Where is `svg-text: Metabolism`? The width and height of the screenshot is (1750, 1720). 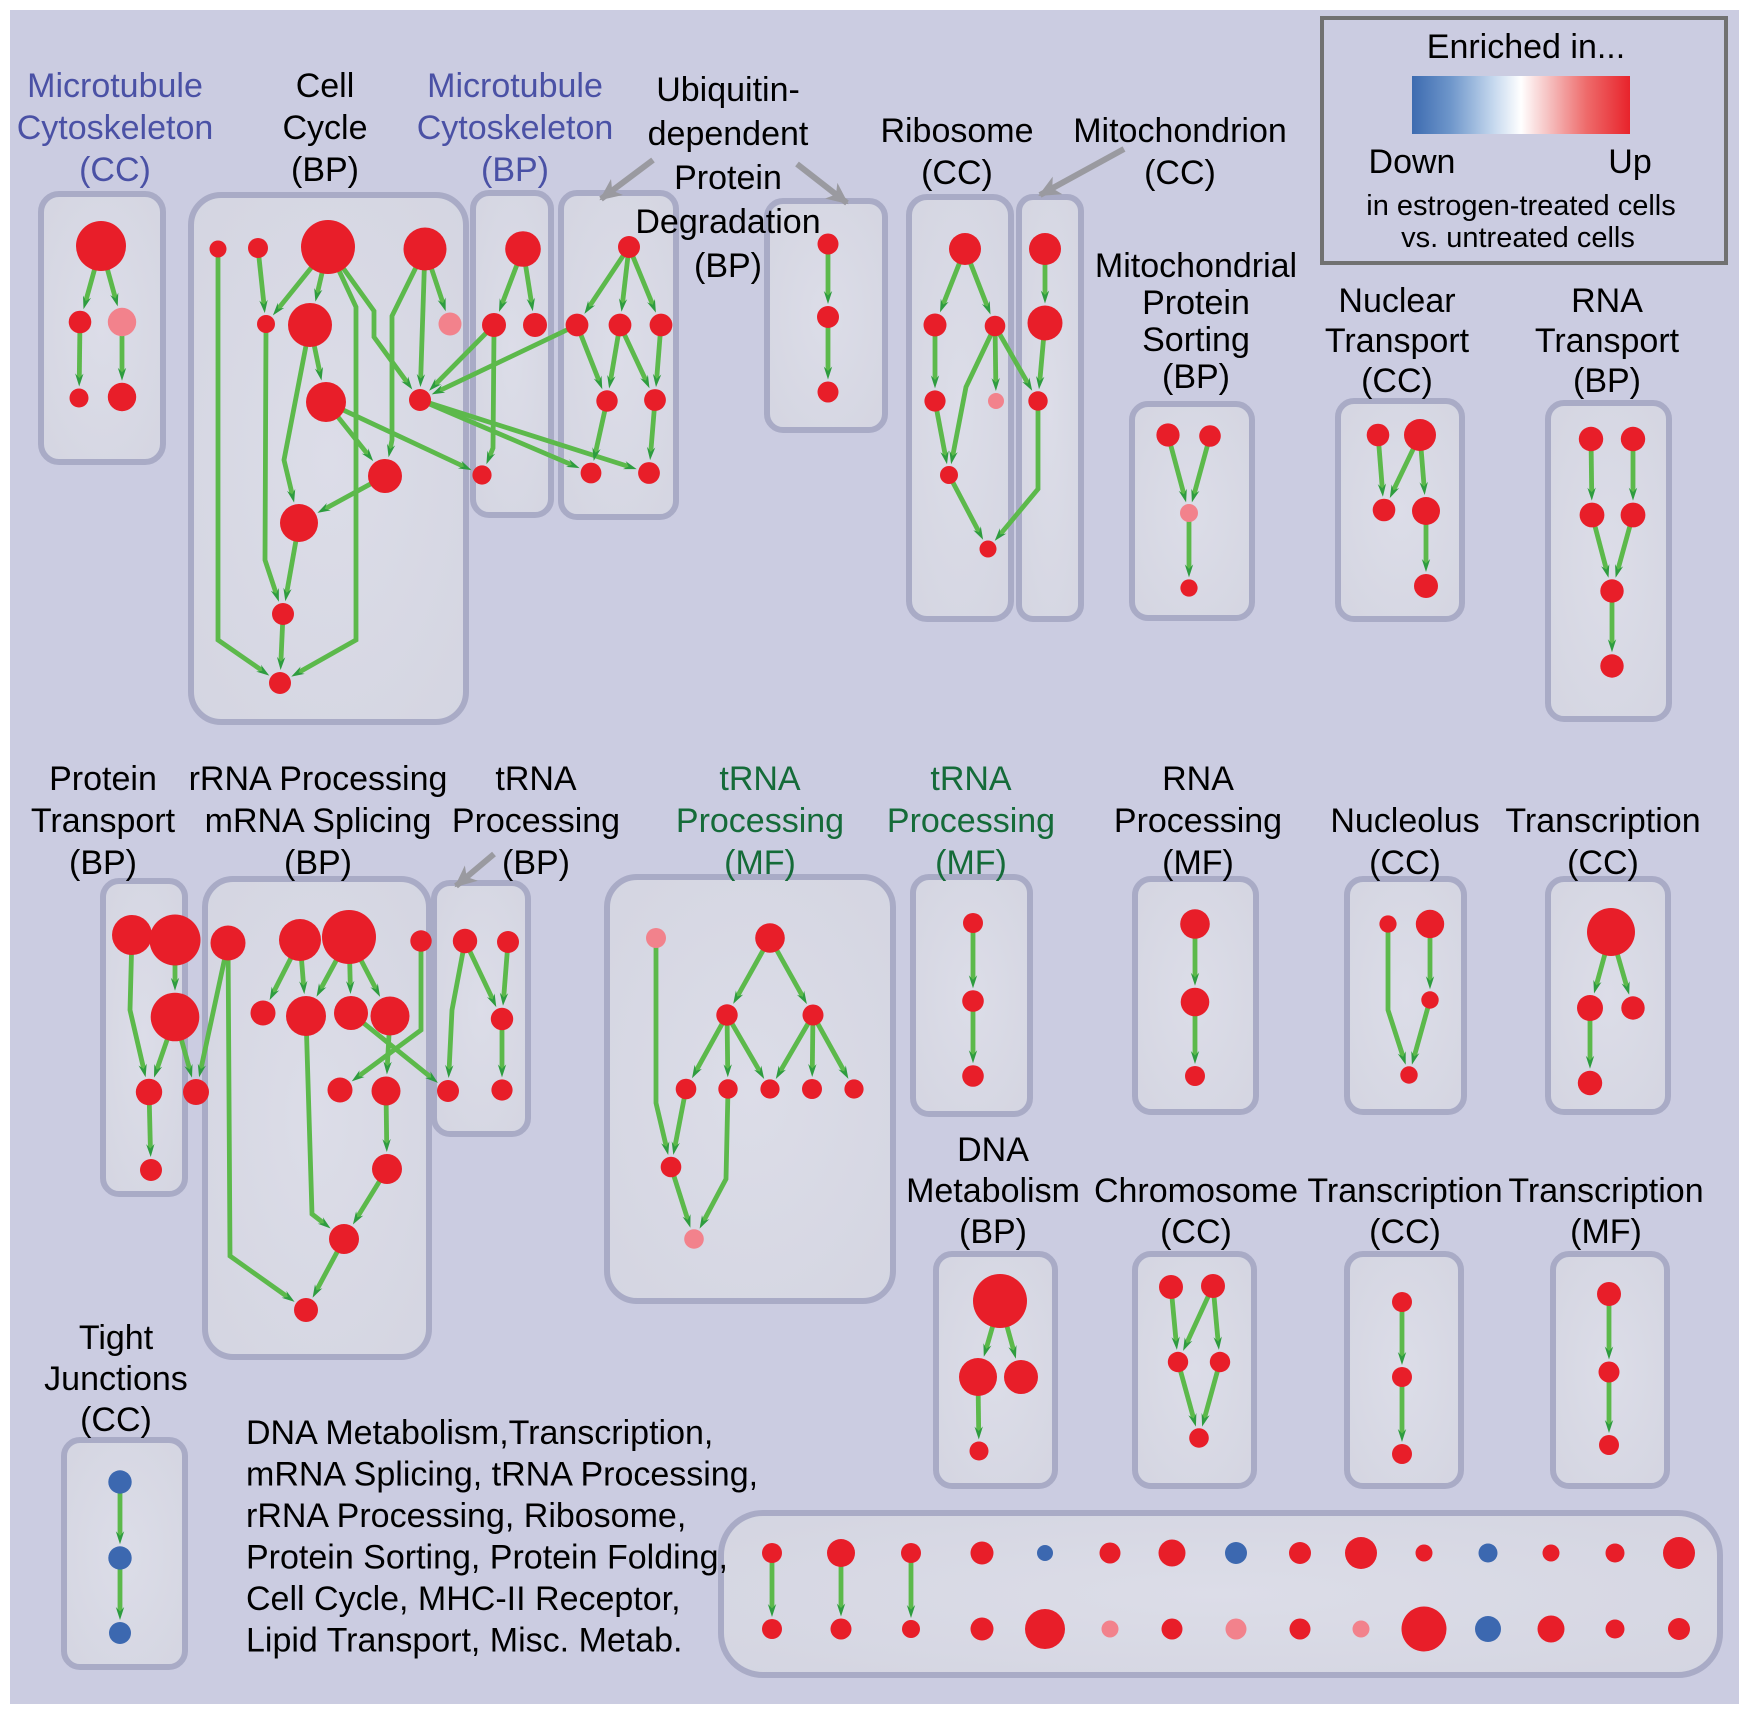
svg-text: Metabolism is located at coordinates (993, 1191).